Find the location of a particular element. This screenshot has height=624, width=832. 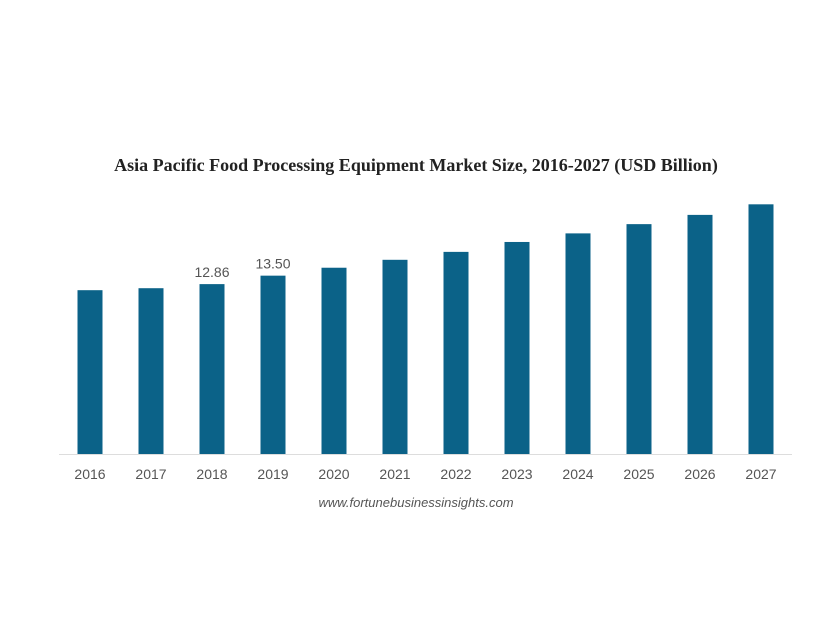

x-tick-label-2020: 2020 is located at coordinates (333, 474).